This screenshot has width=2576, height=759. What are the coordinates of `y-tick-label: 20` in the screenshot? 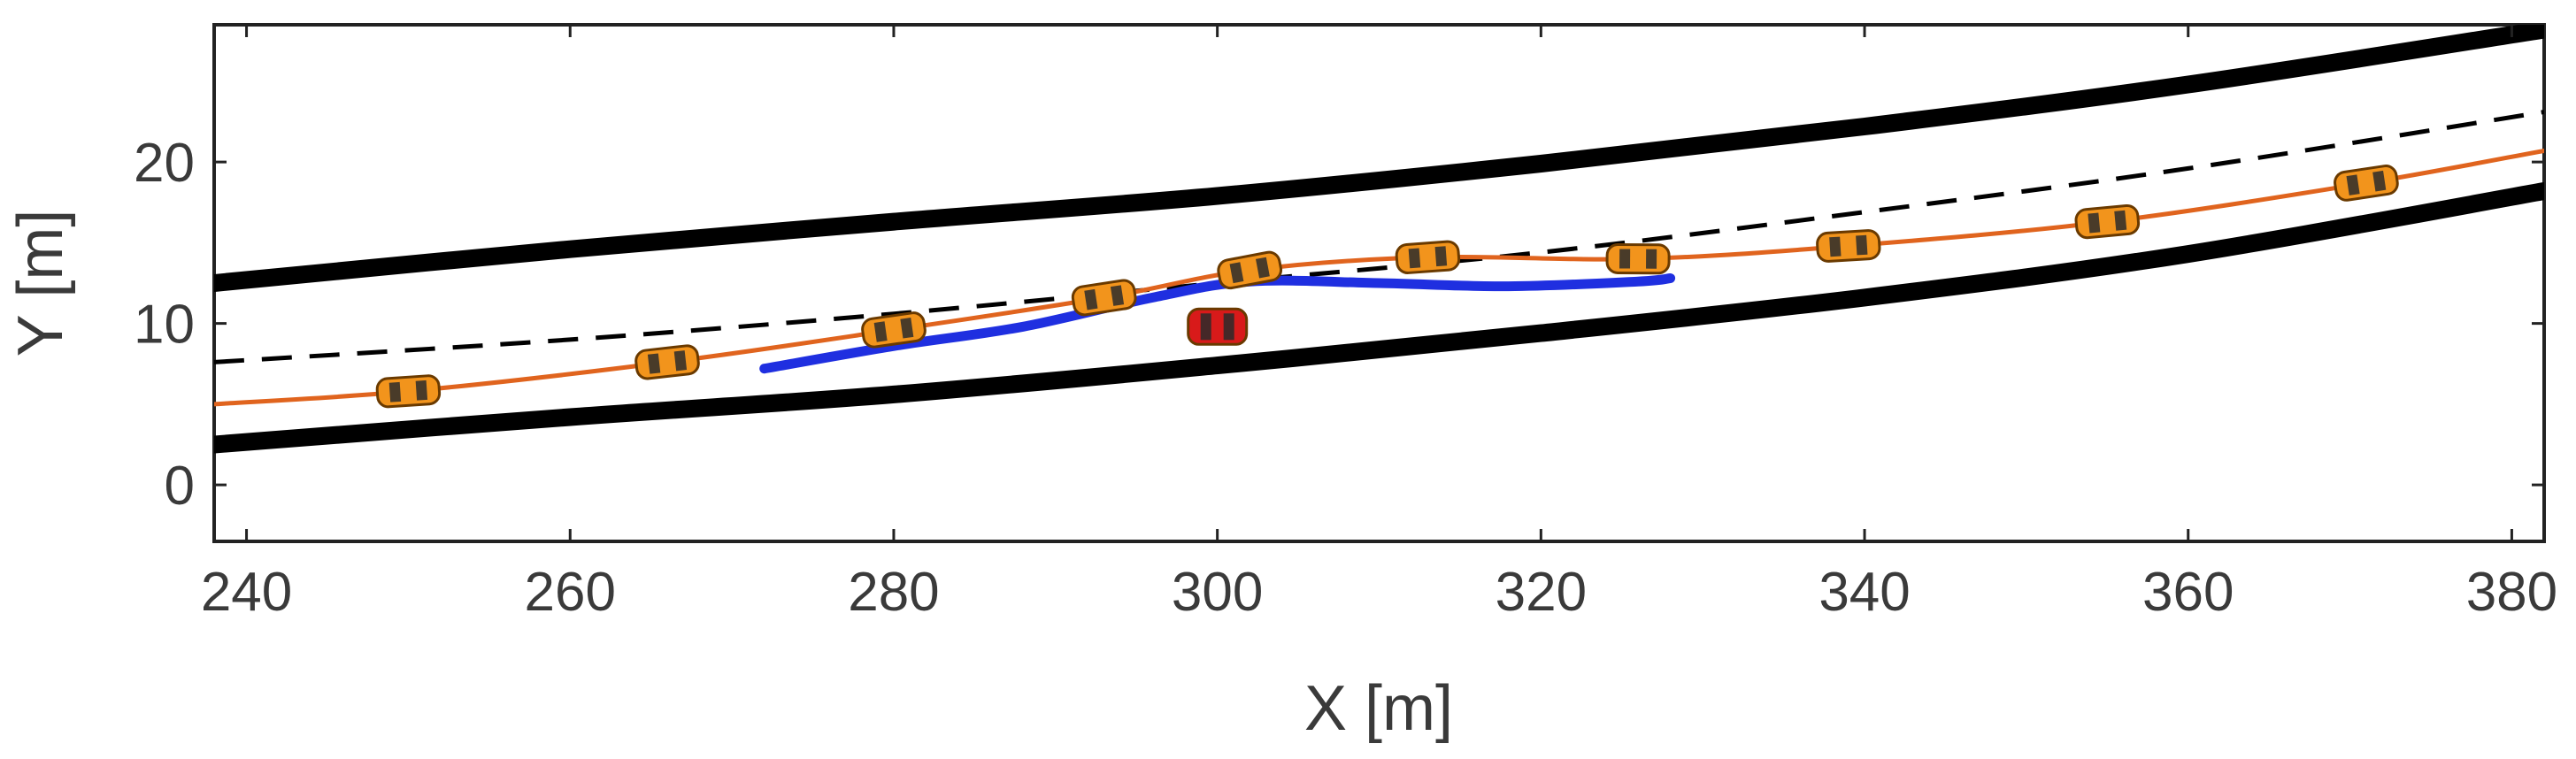 It's located at (164, 163).